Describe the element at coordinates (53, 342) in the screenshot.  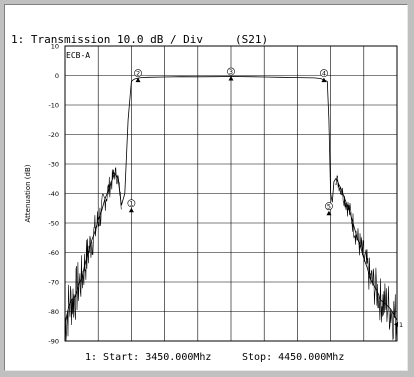
I see `y-tick-label: -90` at that location.